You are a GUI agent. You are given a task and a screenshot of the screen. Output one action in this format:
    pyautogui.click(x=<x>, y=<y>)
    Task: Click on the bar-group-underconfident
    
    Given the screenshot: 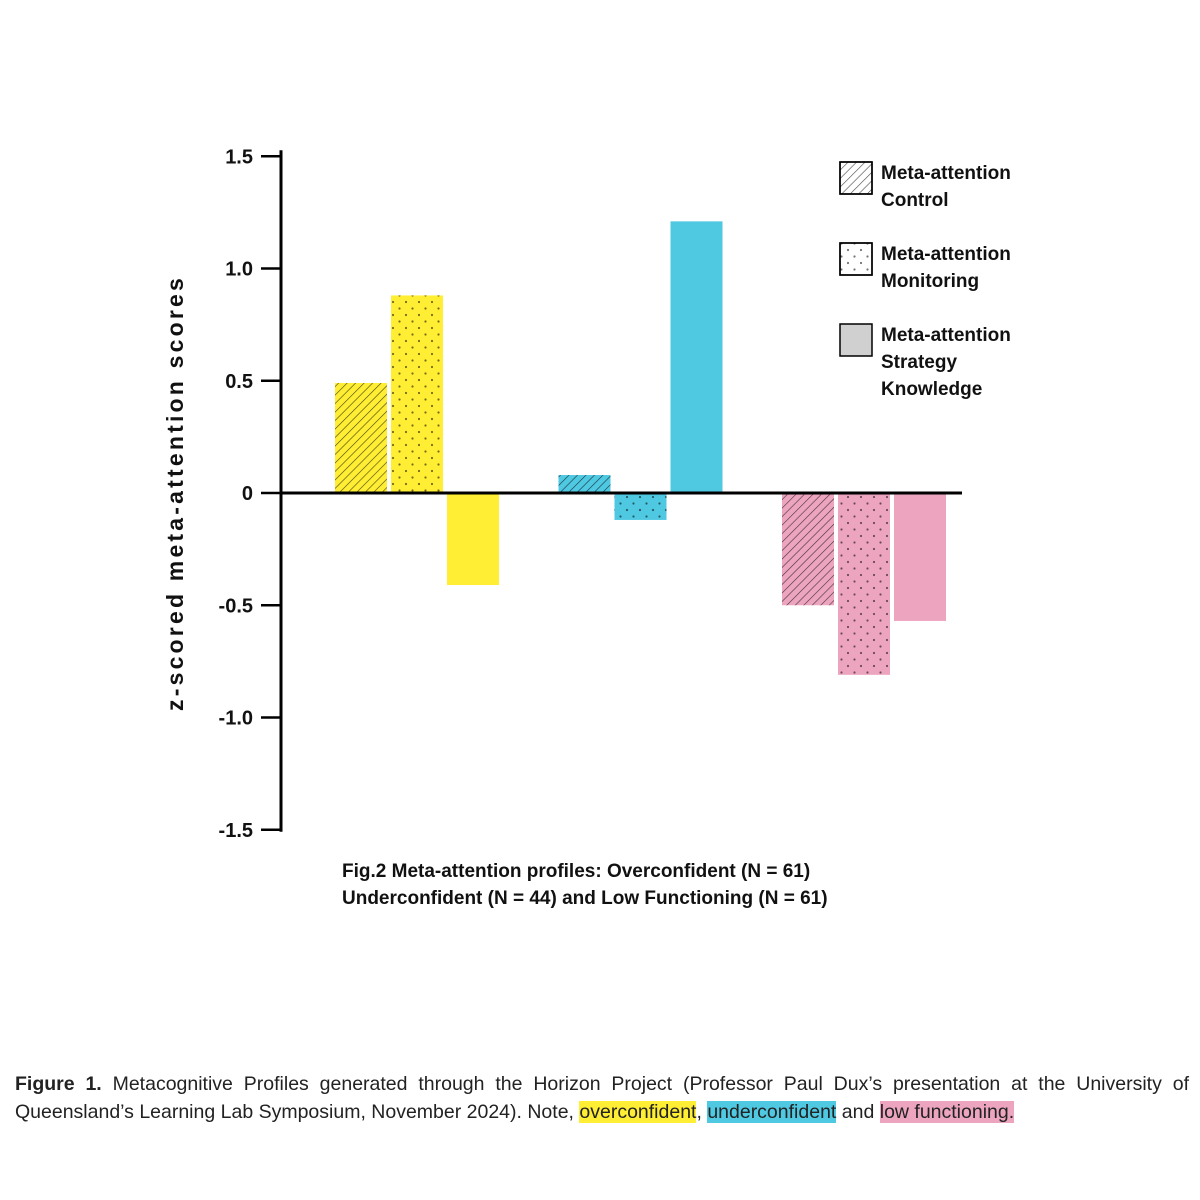 What is the action you would take?
    pyautogui.click(x=640, y=370)
    